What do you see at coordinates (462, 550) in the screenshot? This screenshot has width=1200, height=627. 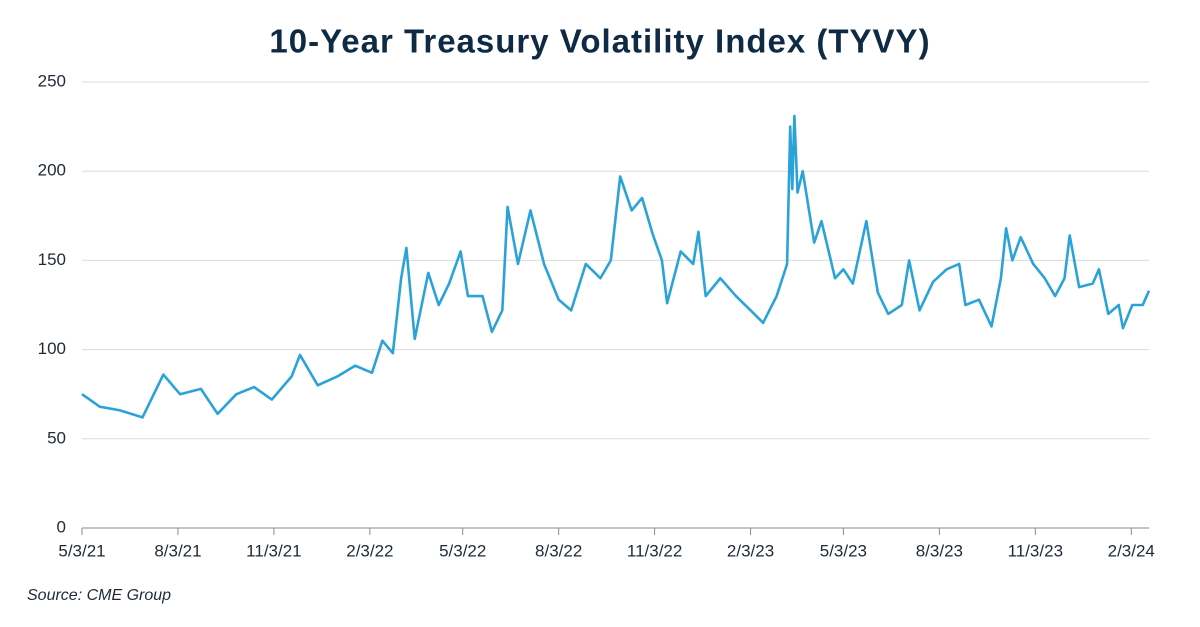 I see `x-tick-label: 5/3/22` at bounding box center [462, 550].